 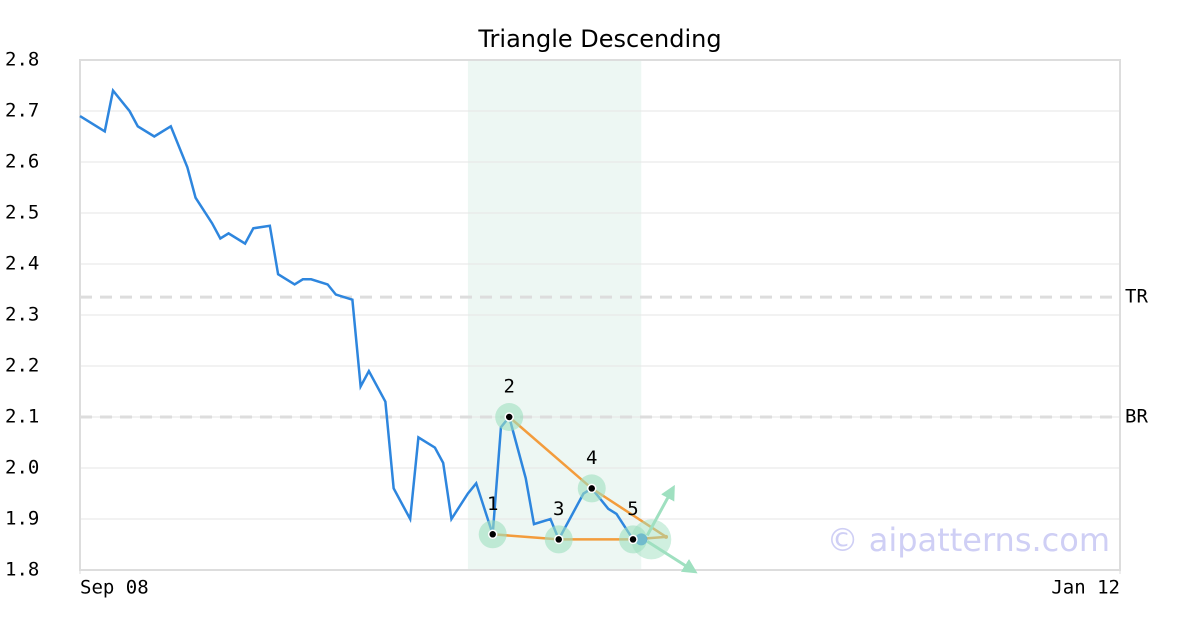 I want to click on pivot-label: 5, so click(x=632, y=509).